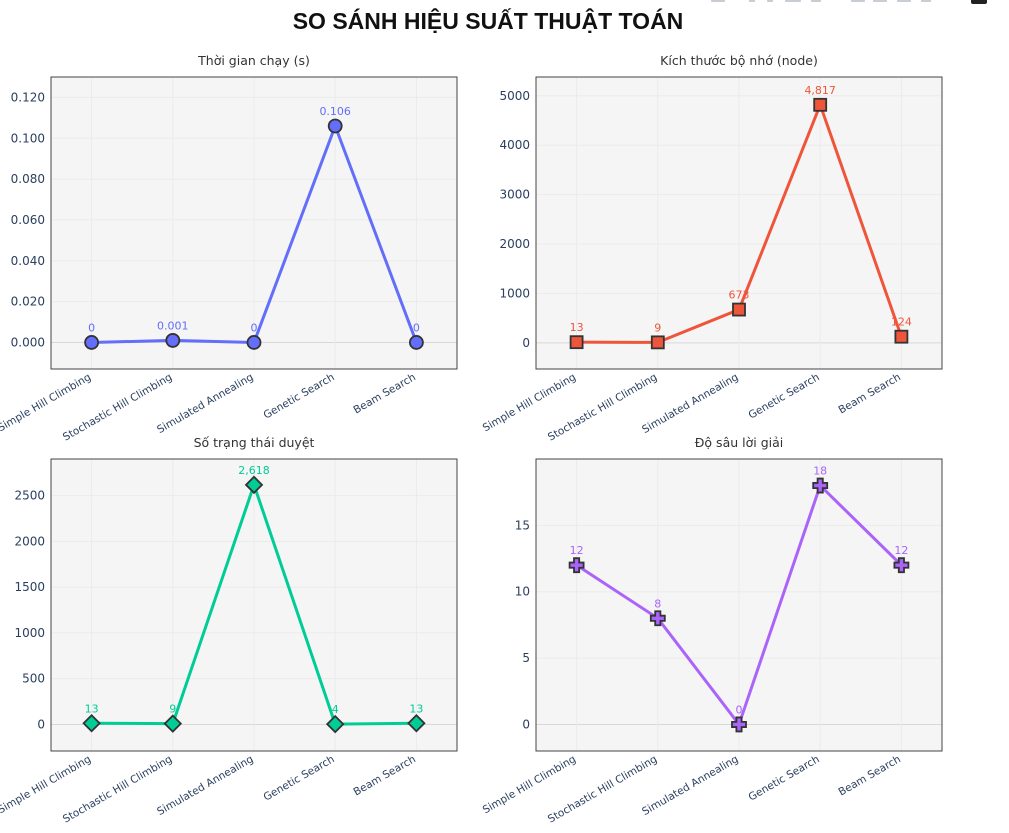 Image resolution: width=1009 pixels, height=833 pixels. I want to click on y-tick-label: 0.040, so click(28, 261).